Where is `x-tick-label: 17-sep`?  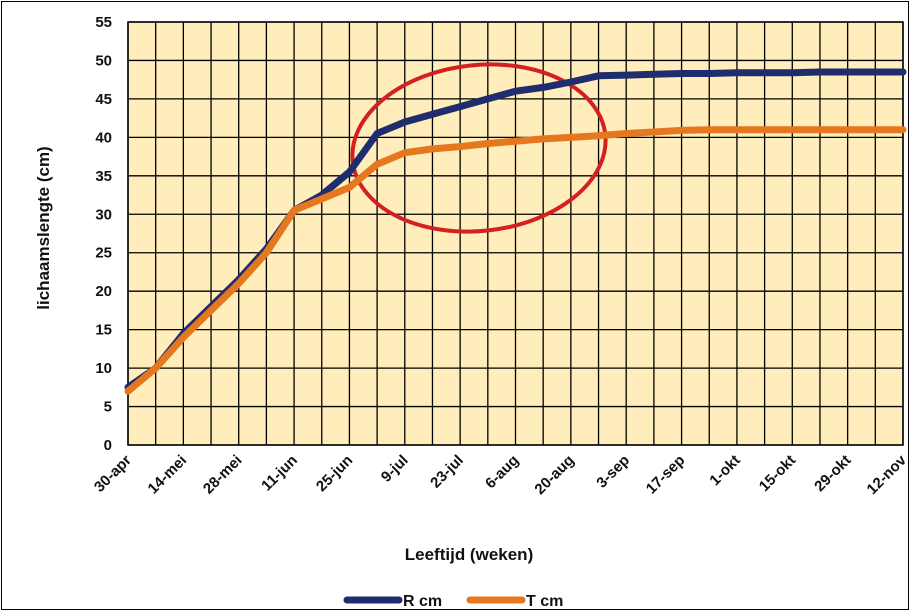
x-tick-label: 17-sep is located at coordinates (666, 475).